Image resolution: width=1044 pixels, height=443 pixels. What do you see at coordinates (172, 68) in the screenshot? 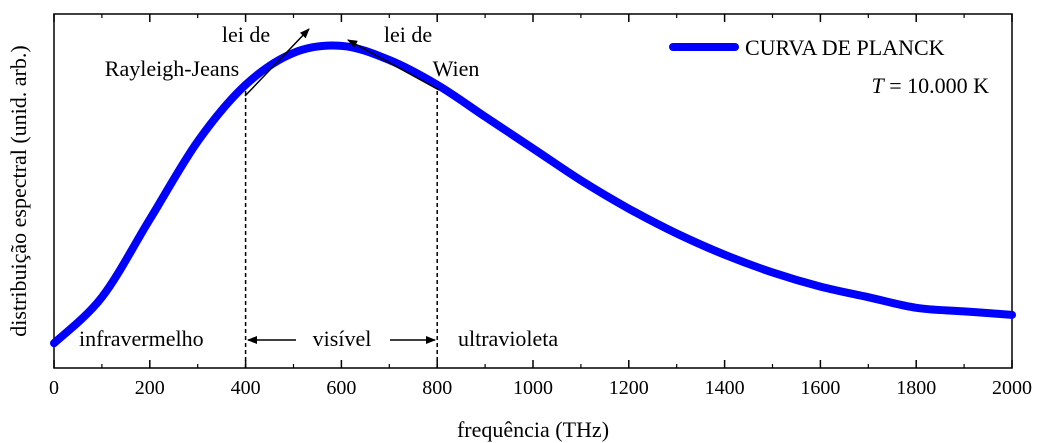
I see `rayleigh-label-line2: Rayleigh-Jeans` at bounding box center [172, 68].